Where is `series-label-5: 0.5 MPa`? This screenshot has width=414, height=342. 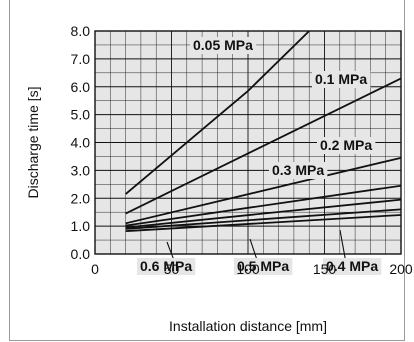
series-label-5: 0.5 MPa is located at coordinates (263, 266).